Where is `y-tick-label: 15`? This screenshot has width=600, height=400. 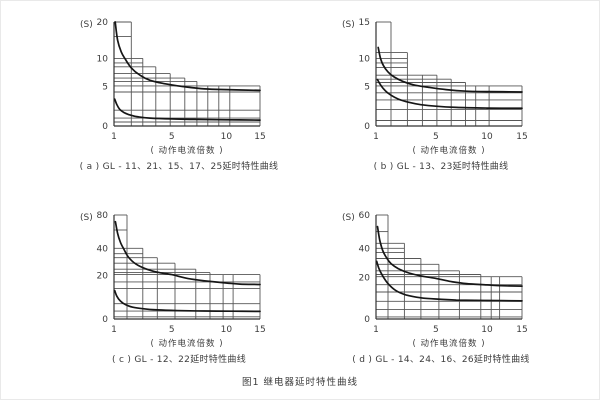 y-tick-label: 15 is located at coordinates (364, 23).